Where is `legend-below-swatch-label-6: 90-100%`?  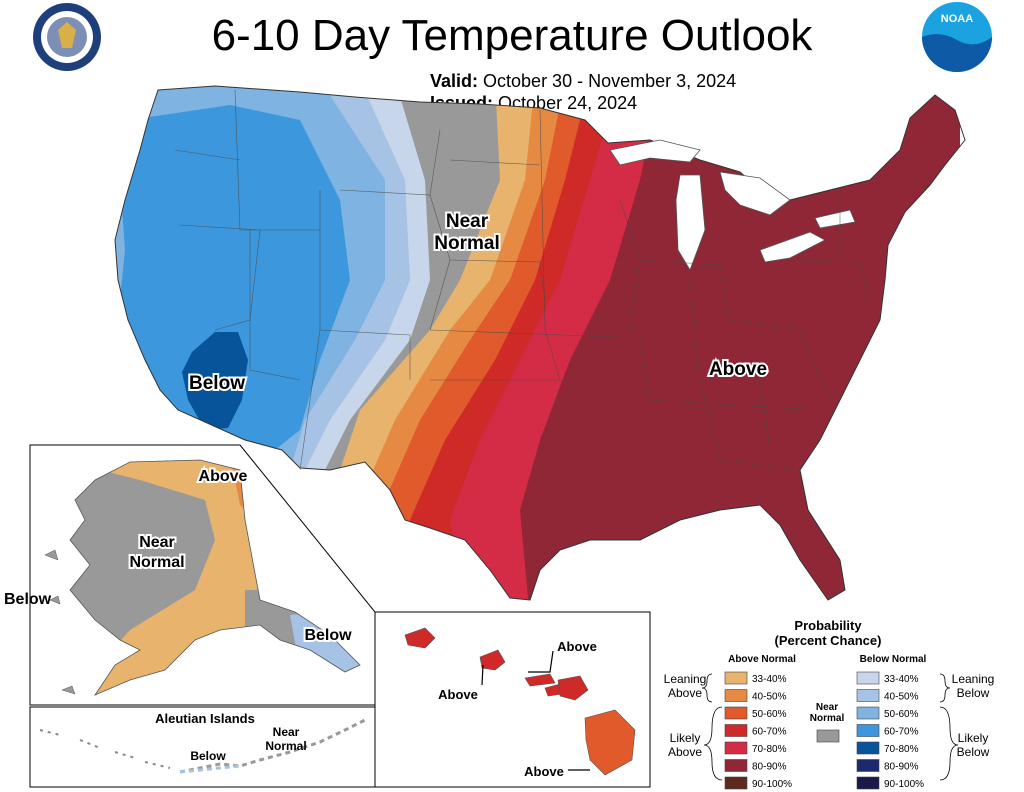
legend-below-swatch-label-6: 90-100% is located at coordinates (904, 784).